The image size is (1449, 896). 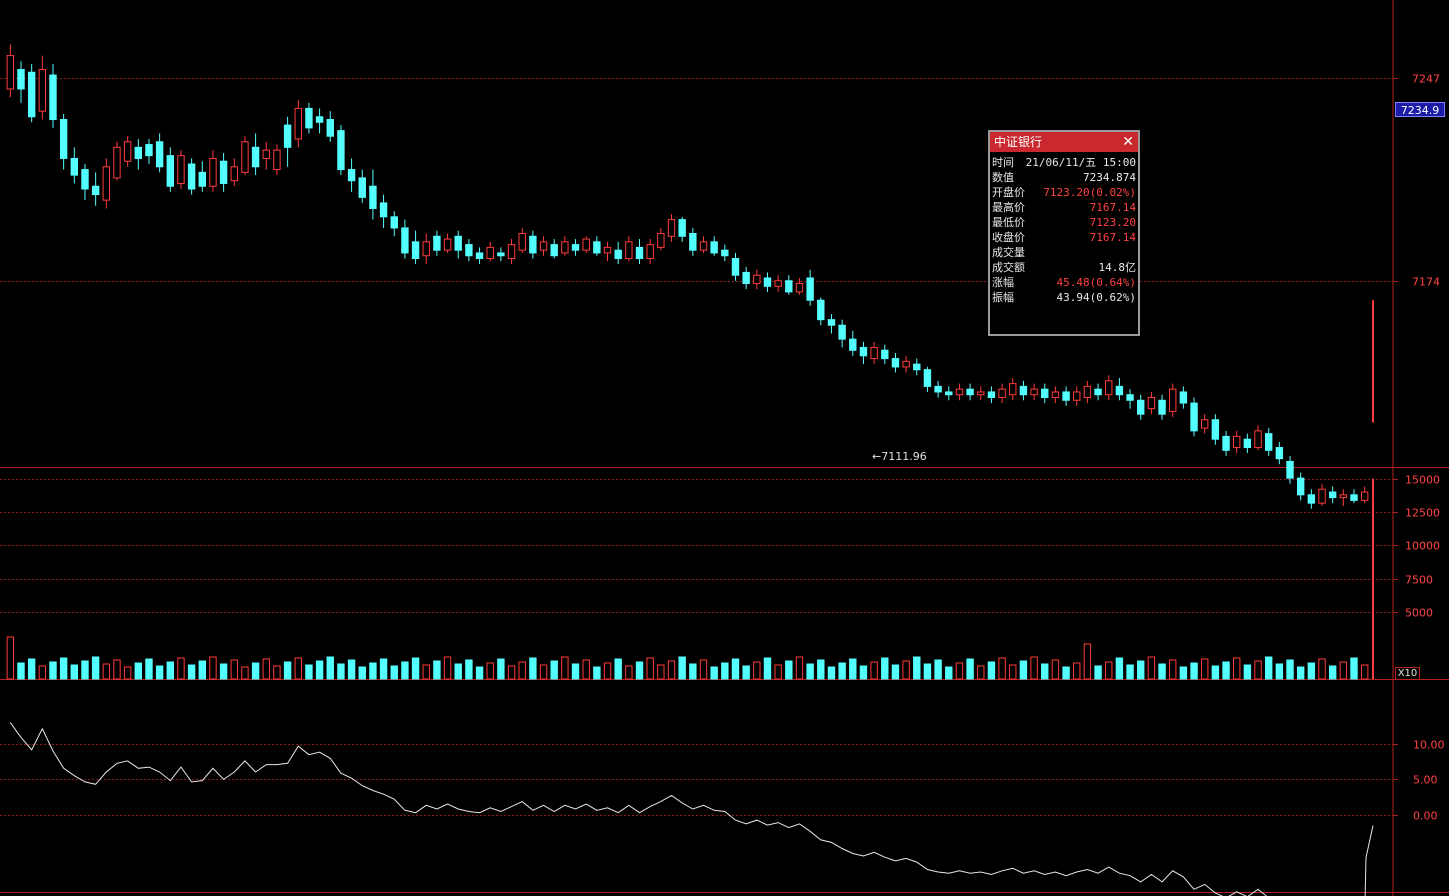 What do you see at coordinates (1128, 142) in the screenshot?
I see `close-icon: ✕` at bounding box center [1128, 142].